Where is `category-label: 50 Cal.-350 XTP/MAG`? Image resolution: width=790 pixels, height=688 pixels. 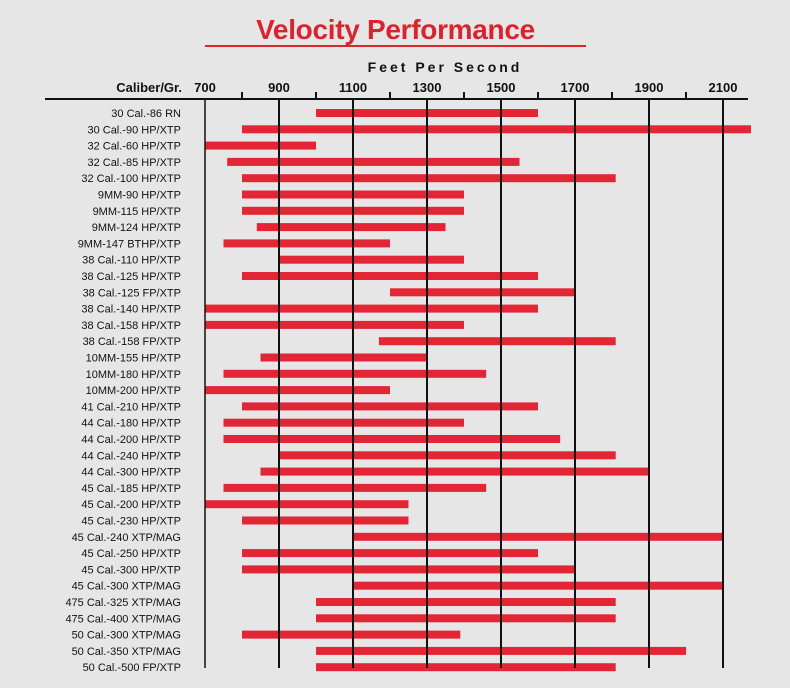 category-label: 50 Cal.-350 XTP/MAG is located at coordinates (126, 652).